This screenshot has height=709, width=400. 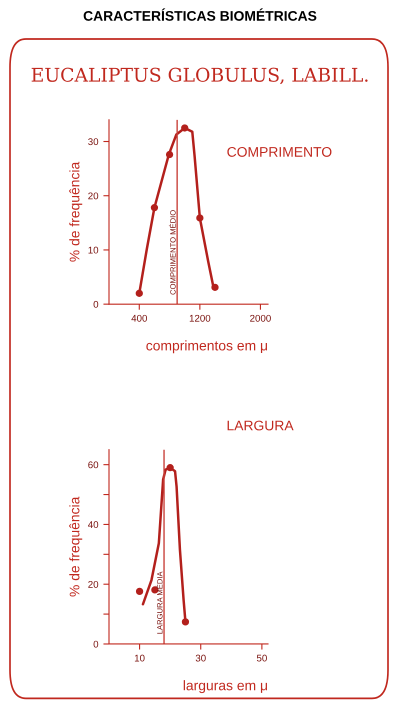 What do you see at coordinates (93, 524) in the screenshot?
I see `y-tick-label: 40` at bounding box center [93, 524].